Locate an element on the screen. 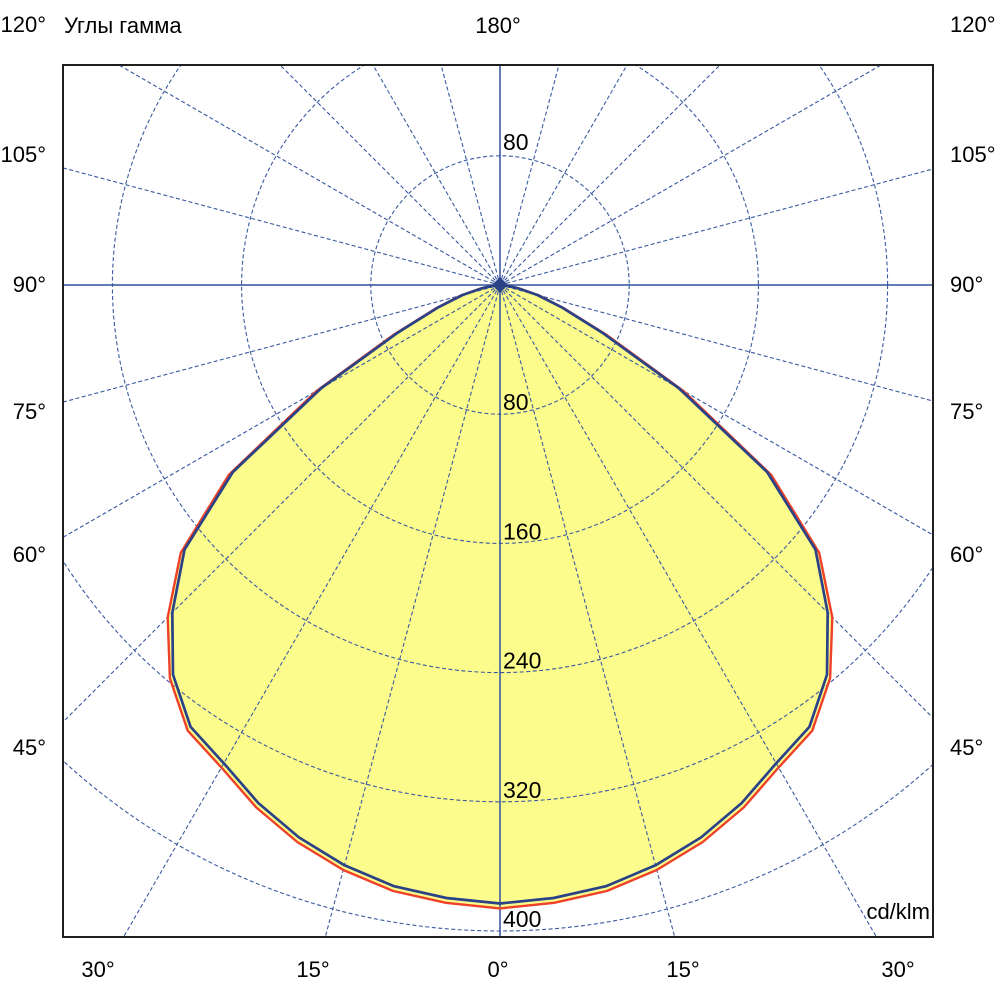 The width and height of the screenshot is (1000, 1000). gamma-label-left-105: 105° is located at coordinates (23, 154).